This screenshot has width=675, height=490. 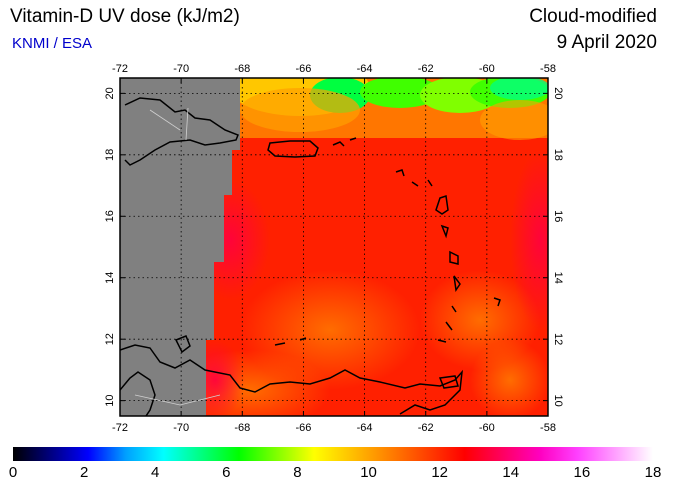 What do you see at coordinates (487, 69) in the screenshot?
I see `lon-tick-label-top: -60` at bounding box center [487, 69].